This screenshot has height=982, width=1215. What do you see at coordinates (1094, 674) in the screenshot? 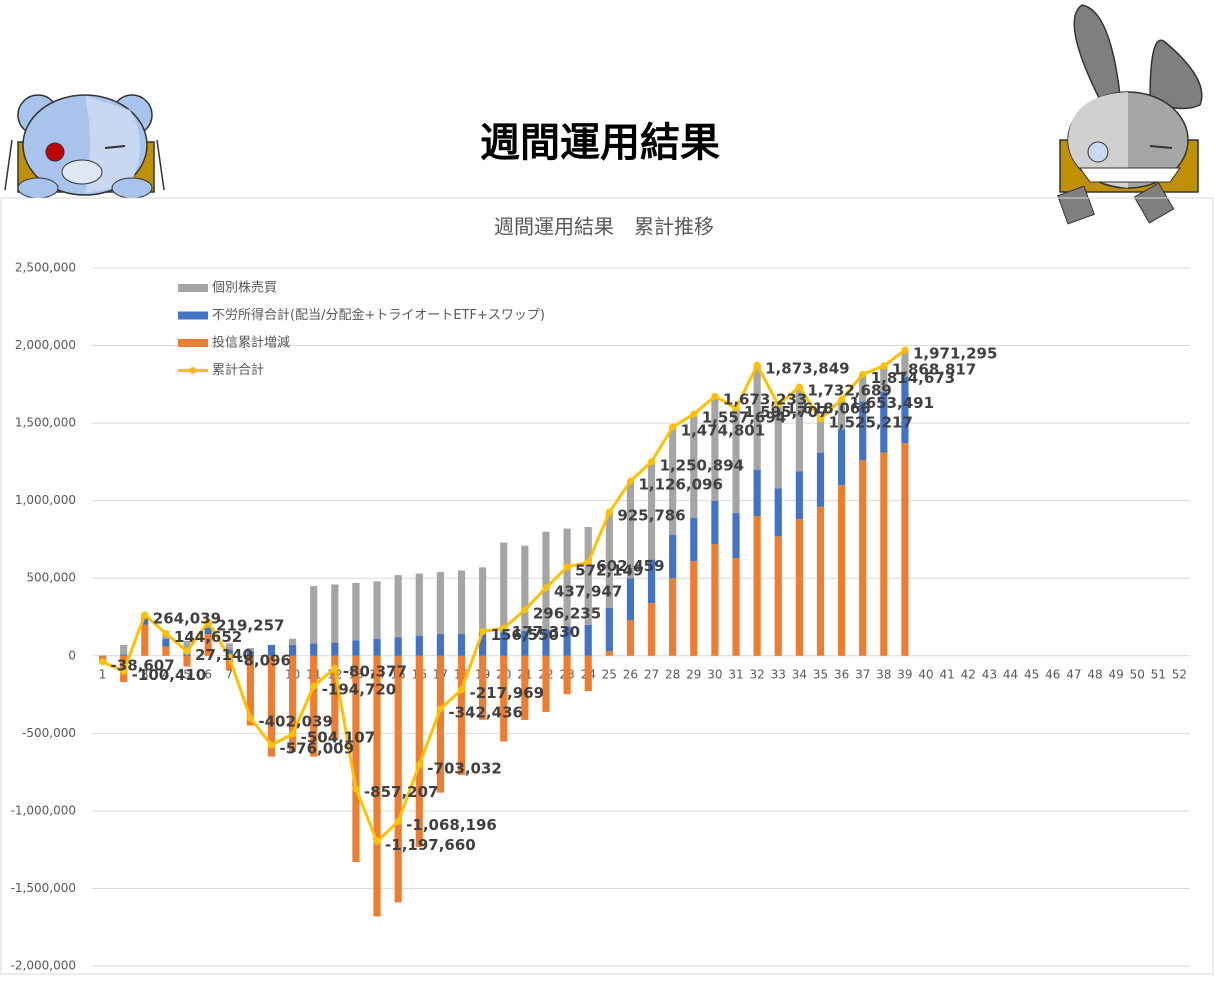
I see `x-tick-label: 48` at bounding box center [1094, 674].